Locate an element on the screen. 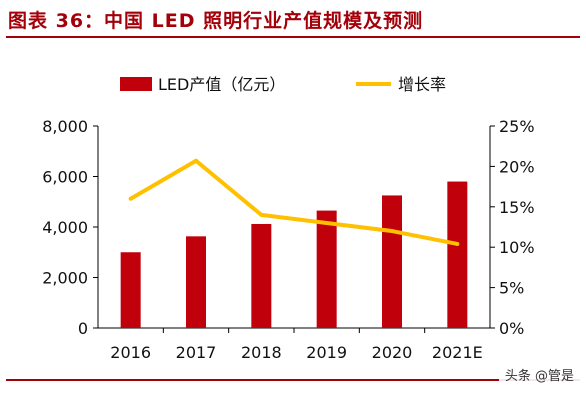  footer-divider is located at coordinates (293, 380).